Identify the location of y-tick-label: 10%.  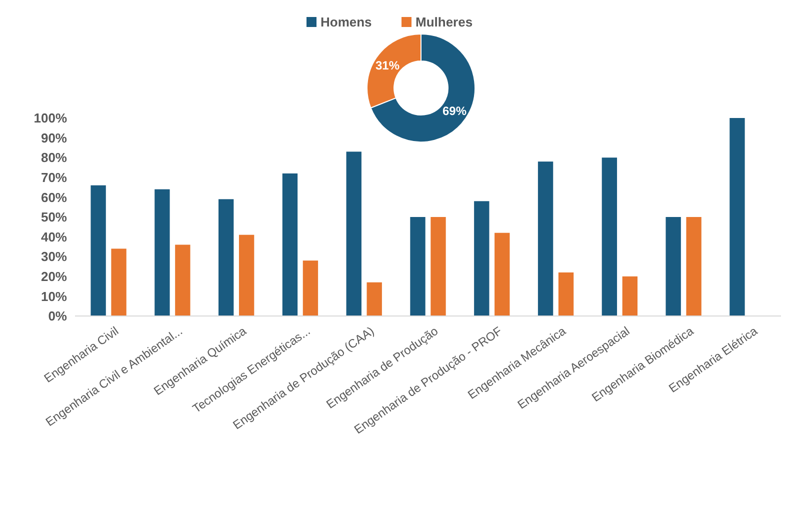
(54, 296).